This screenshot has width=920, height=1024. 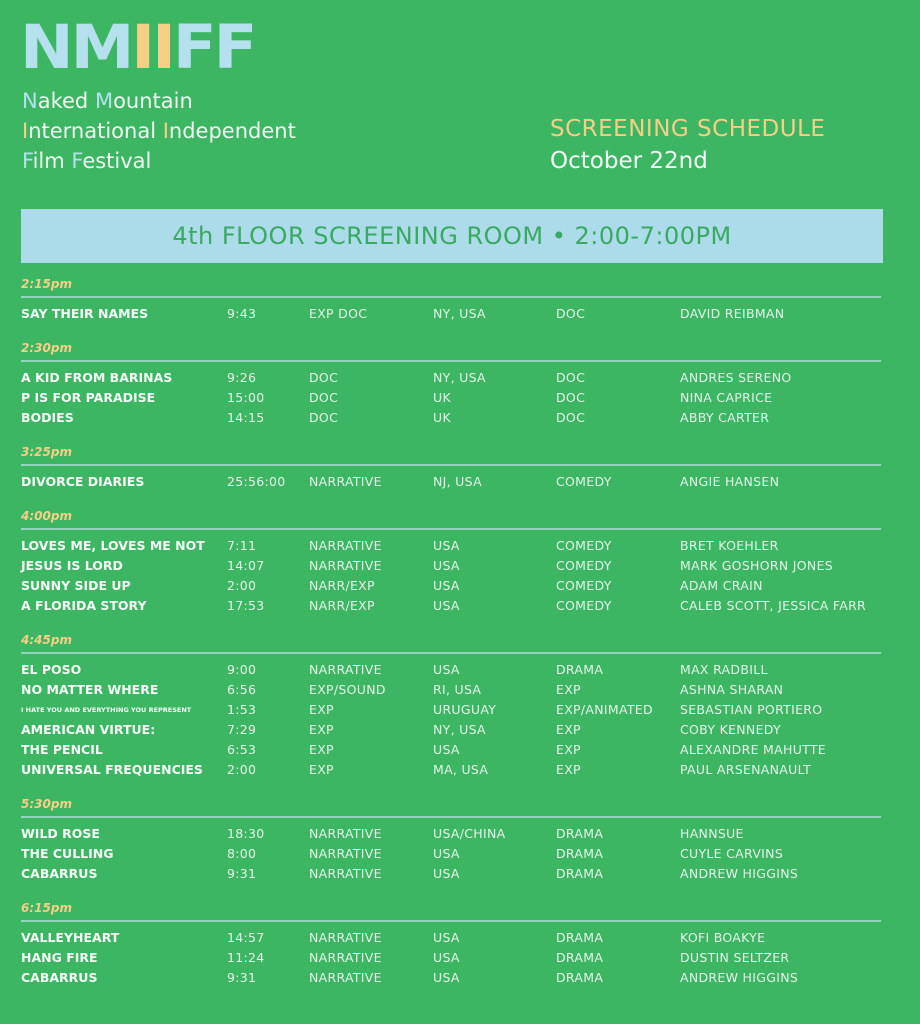 I want to click on location: RI, USA, so click(x=457, y=689).